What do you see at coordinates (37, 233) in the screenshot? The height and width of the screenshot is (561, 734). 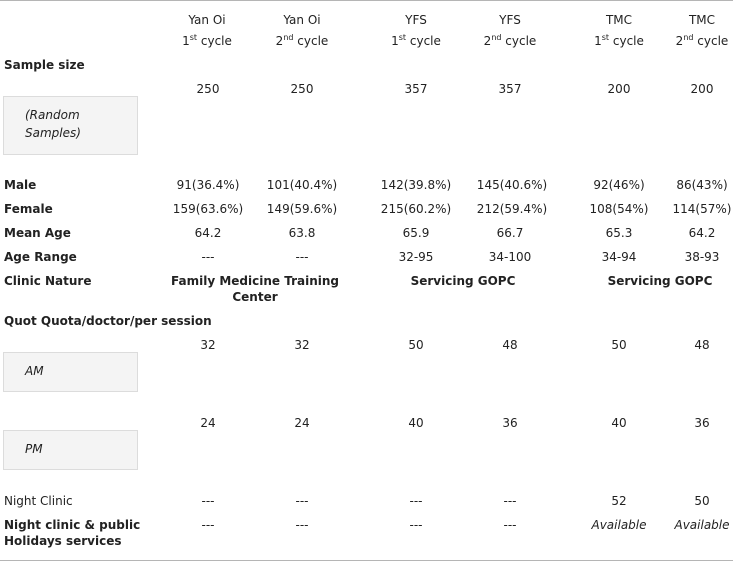 I see `row-label-mean-age: Mean Age` at bounding box center [37, 233].